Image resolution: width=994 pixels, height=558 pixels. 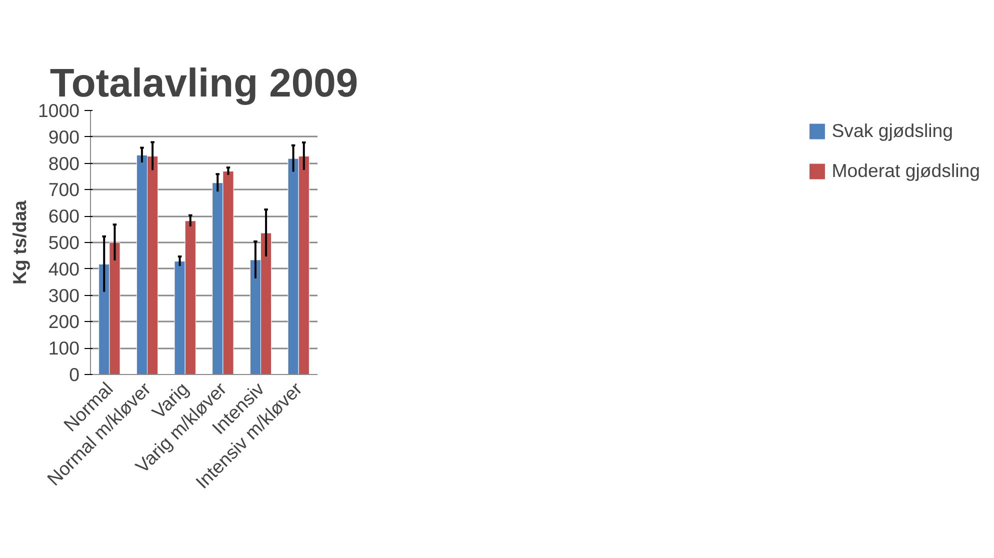 What do you see at coordinates (64, 216) in the screenshot?
I see `y-tick-label: 600` at bounding box center [64, 216].